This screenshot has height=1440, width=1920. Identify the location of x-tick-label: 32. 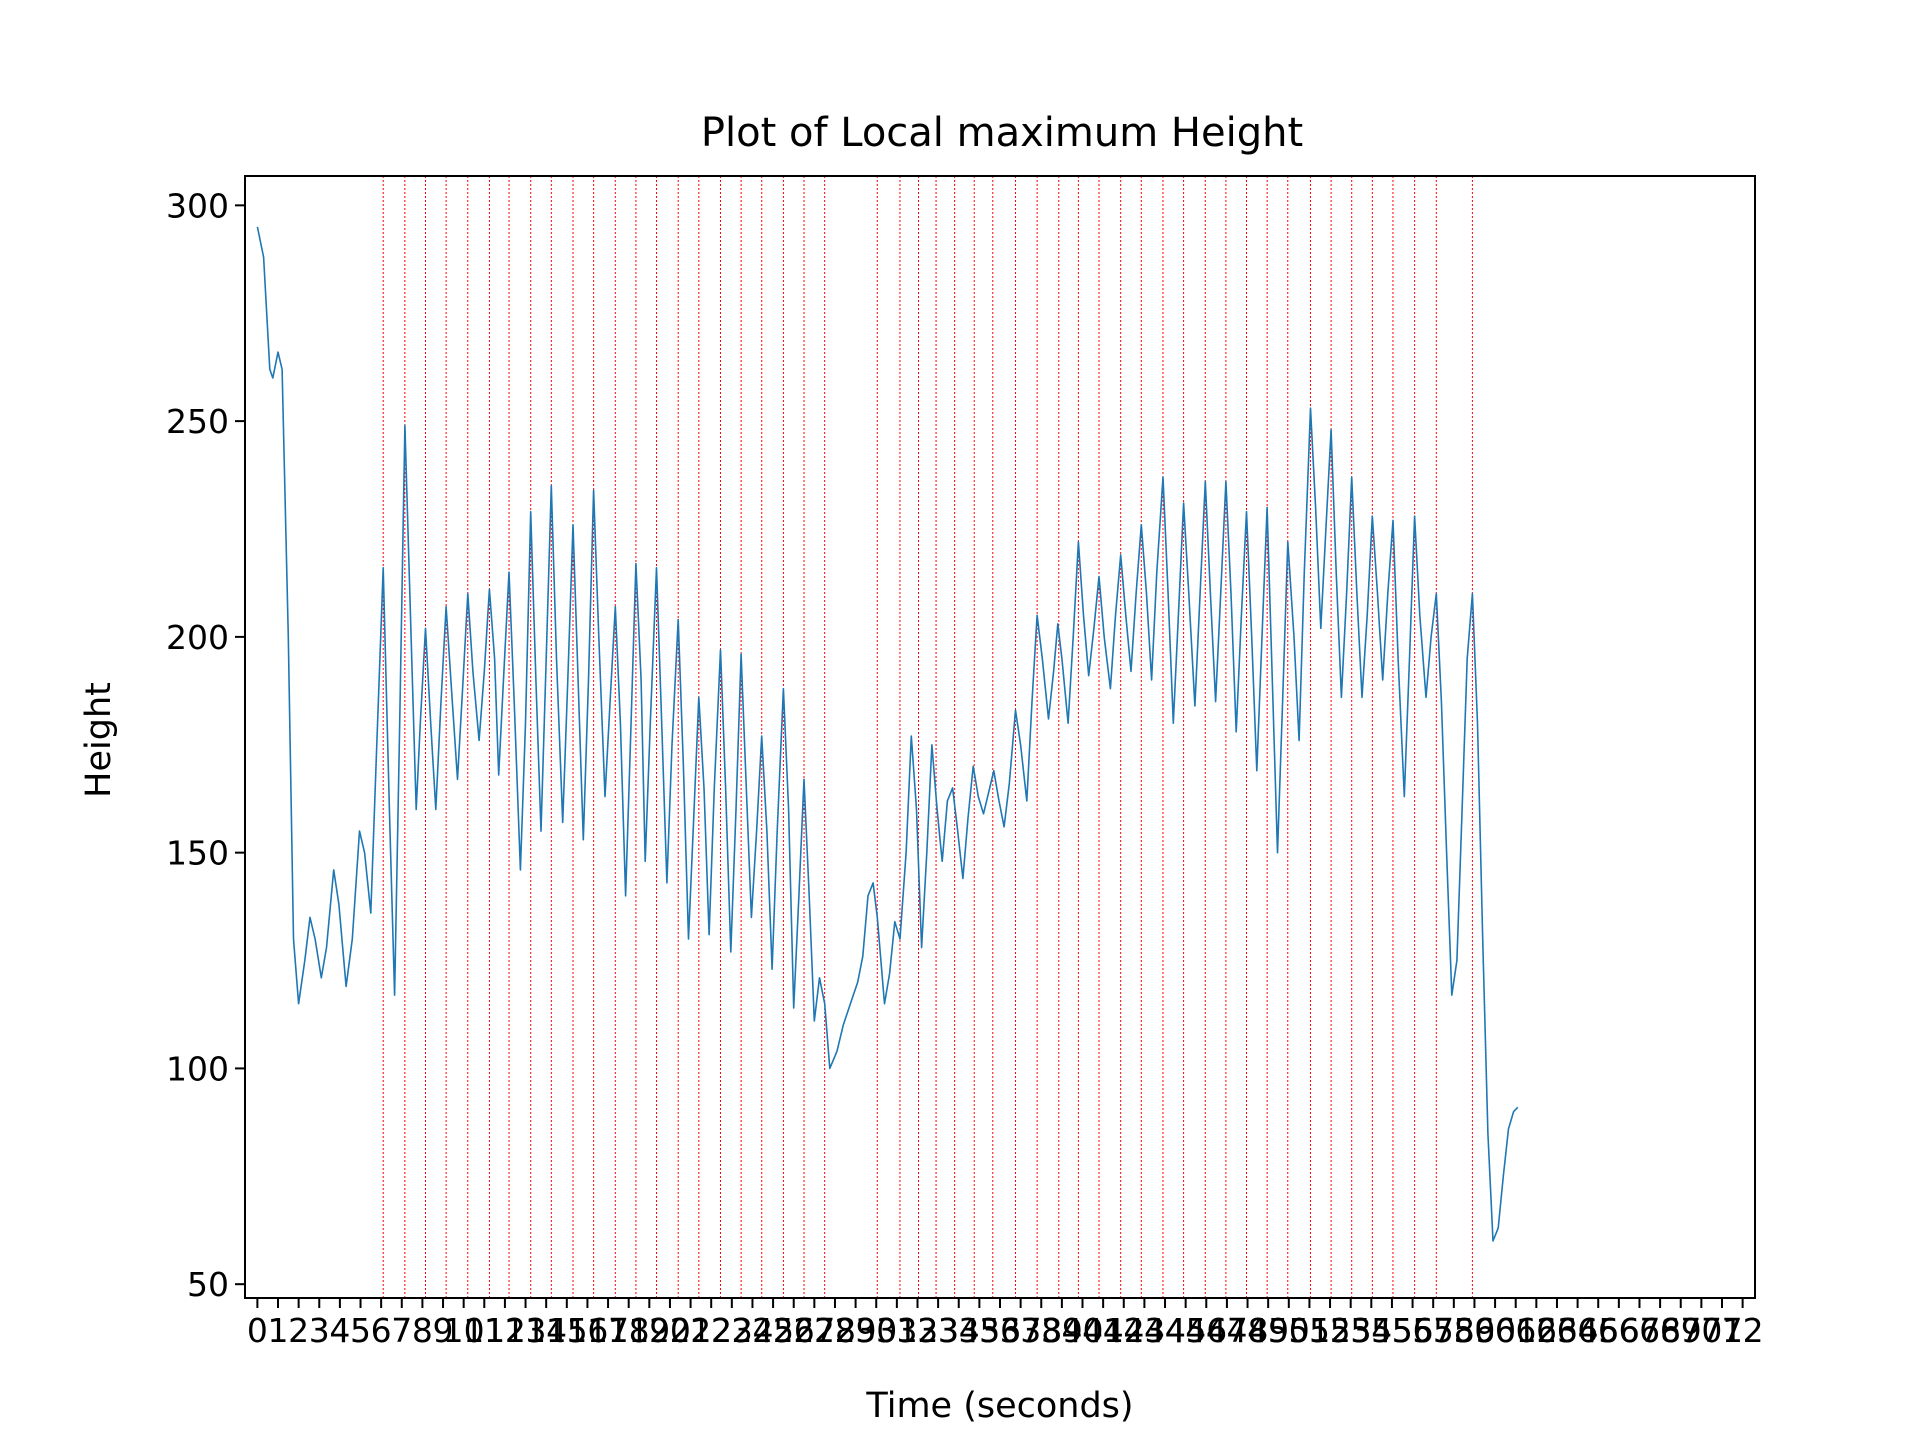
(917, 1330).